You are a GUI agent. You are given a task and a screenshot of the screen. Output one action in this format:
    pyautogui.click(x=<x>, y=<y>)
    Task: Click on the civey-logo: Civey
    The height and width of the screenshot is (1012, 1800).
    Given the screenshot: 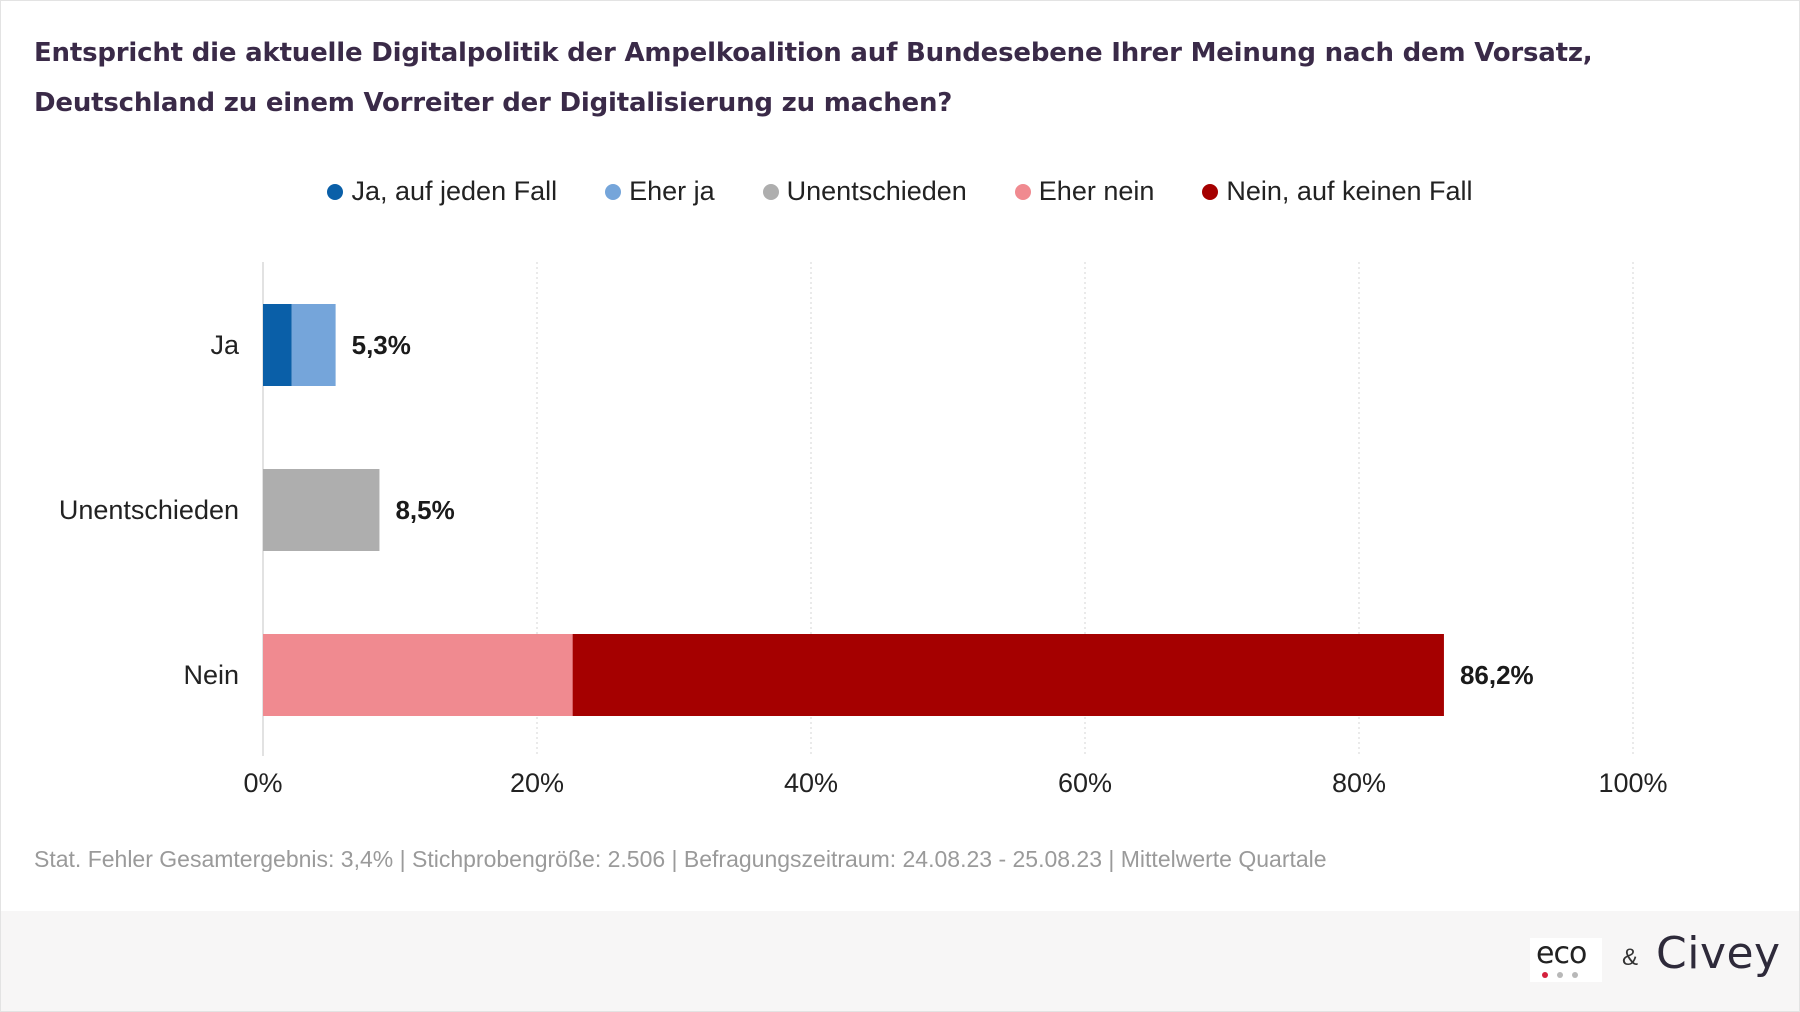 What is the action you would take?
    pyautogui.click(x=1718, y=953)
    